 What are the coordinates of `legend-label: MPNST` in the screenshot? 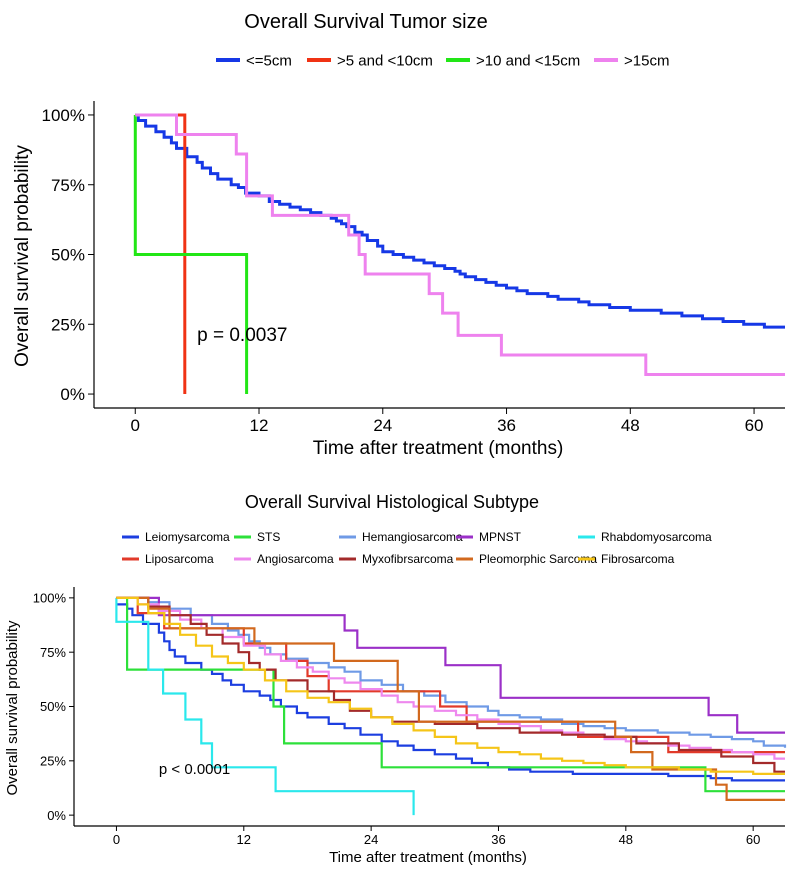 It's located at (500, 537).